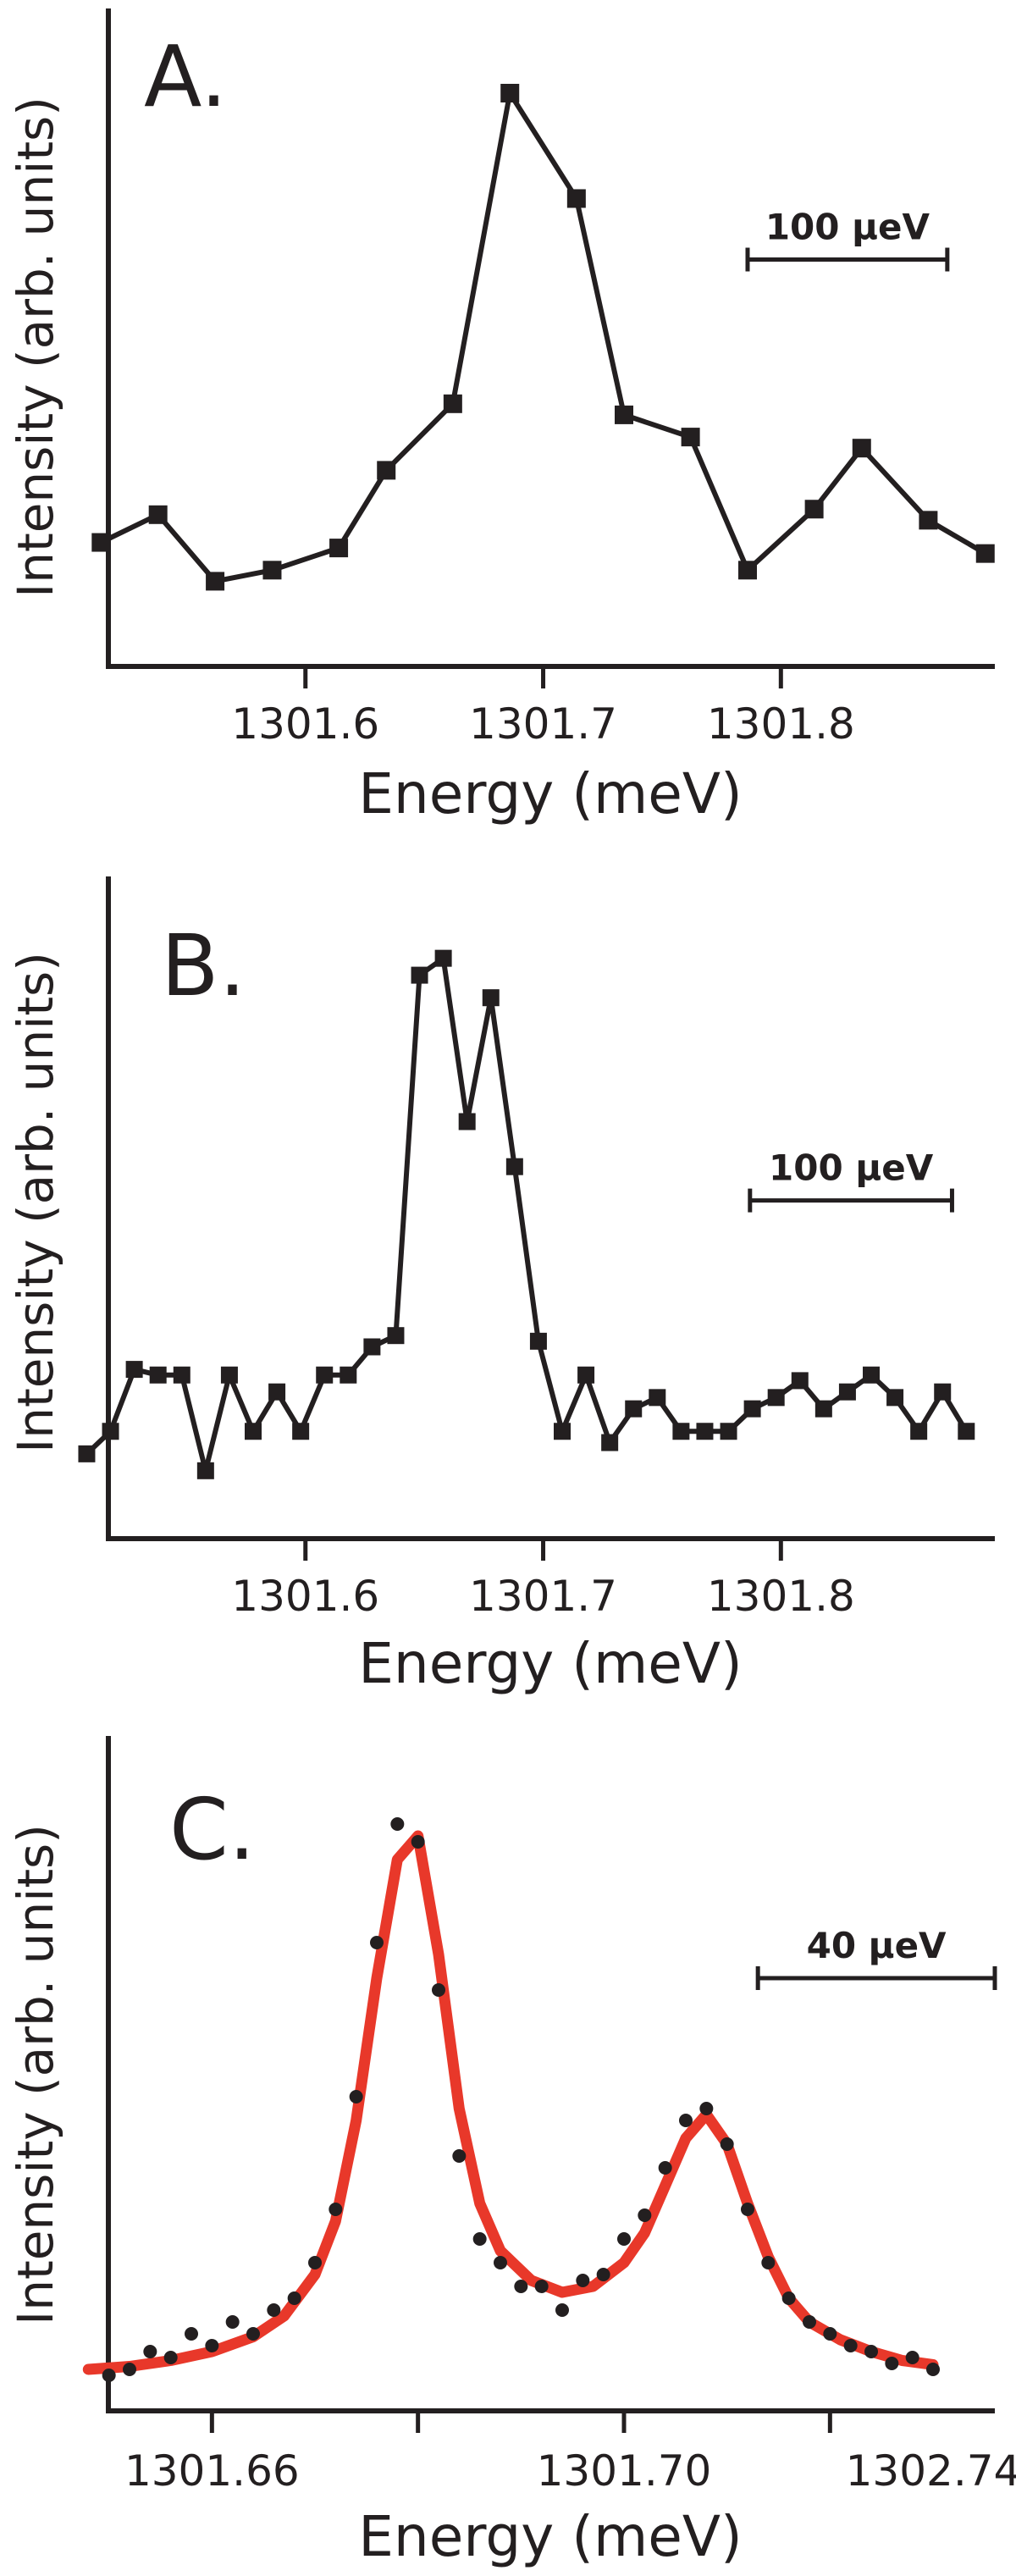  I want to click on x-tick-label-2: 1302.74, so click(931, 2471).